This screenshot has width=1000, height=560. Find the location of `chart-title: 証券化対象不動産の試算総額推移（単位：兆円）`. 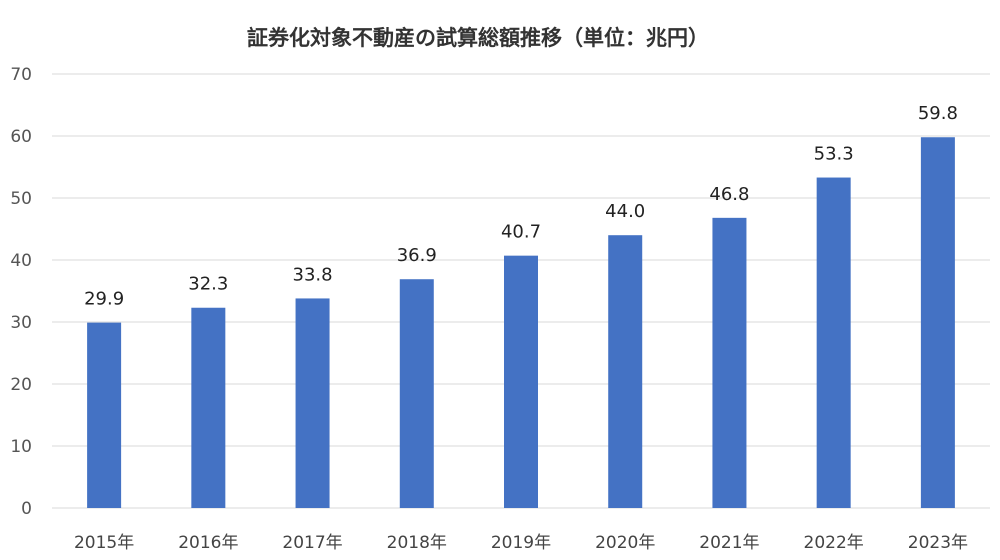

chart-title: 証券化対象不動産の試算総額推移（単位：兆円） is located at coordinates (478, 38).